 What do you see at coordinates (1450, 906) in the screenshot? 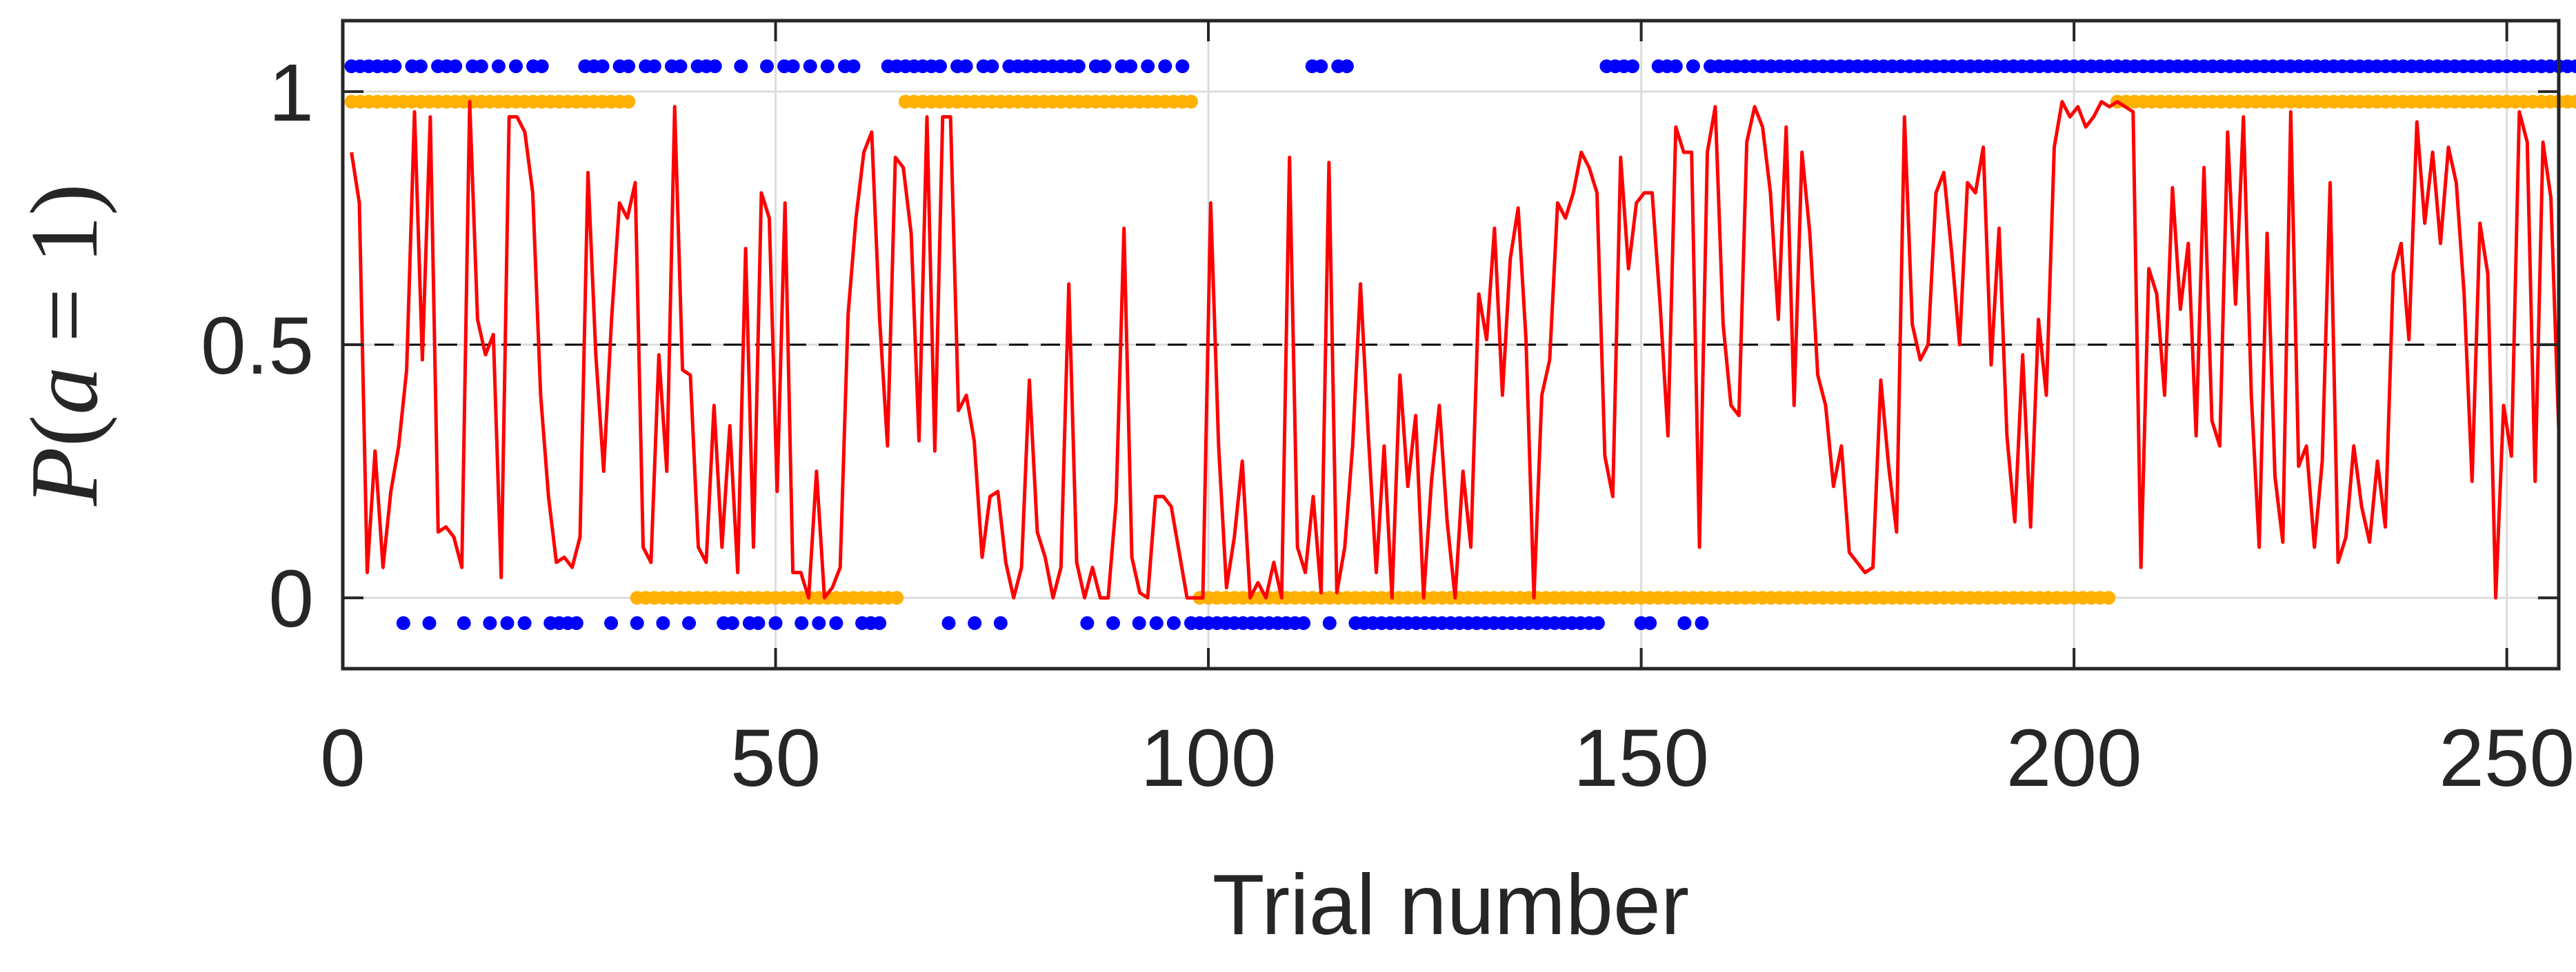
I see `x-axis-title: Trial number` at bounding box center [1450, 906].